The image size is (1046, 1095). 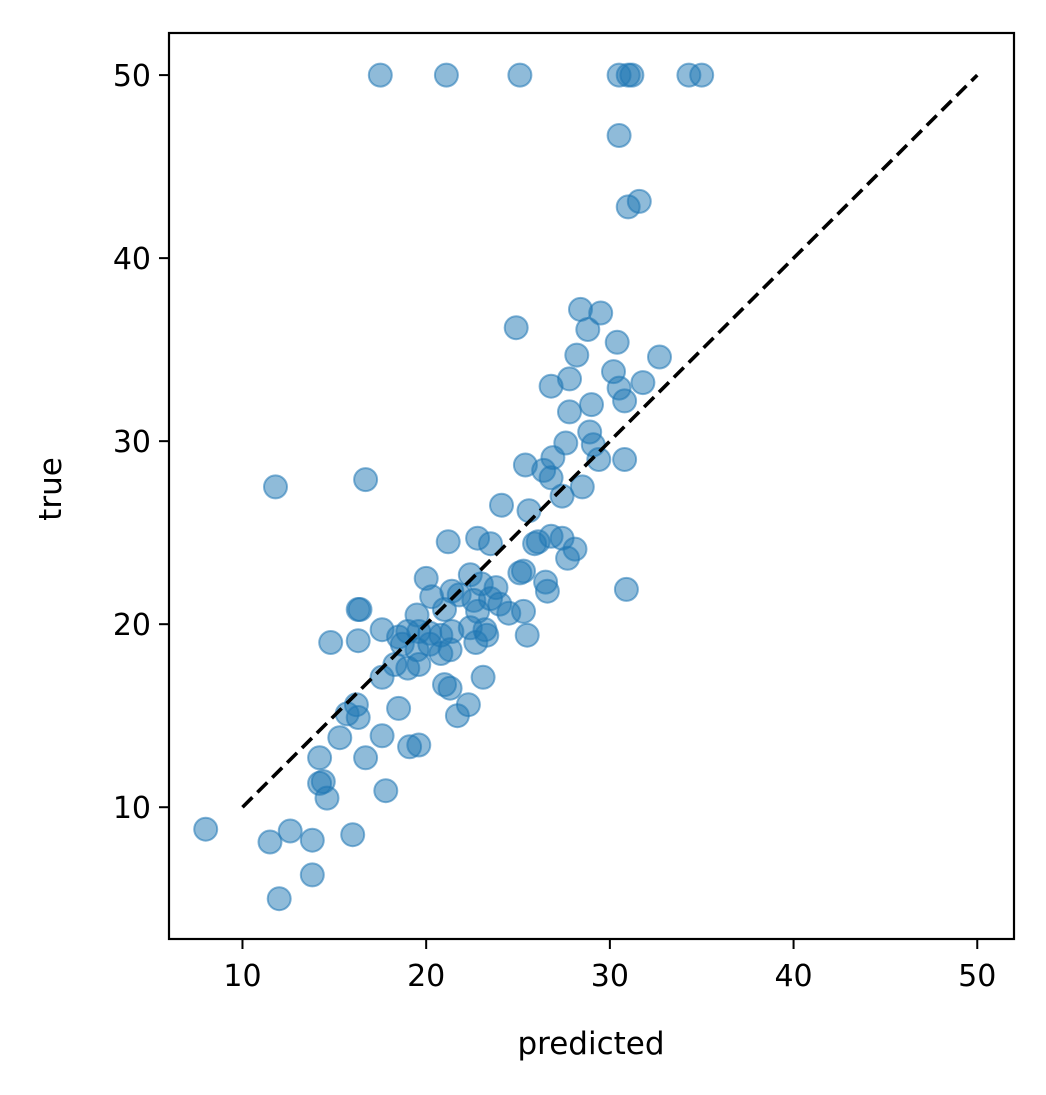 What do you see at coordinates (426, 976) in the screenshot?
I see `x-tick-label: 20` at bounding box center [426, 976].